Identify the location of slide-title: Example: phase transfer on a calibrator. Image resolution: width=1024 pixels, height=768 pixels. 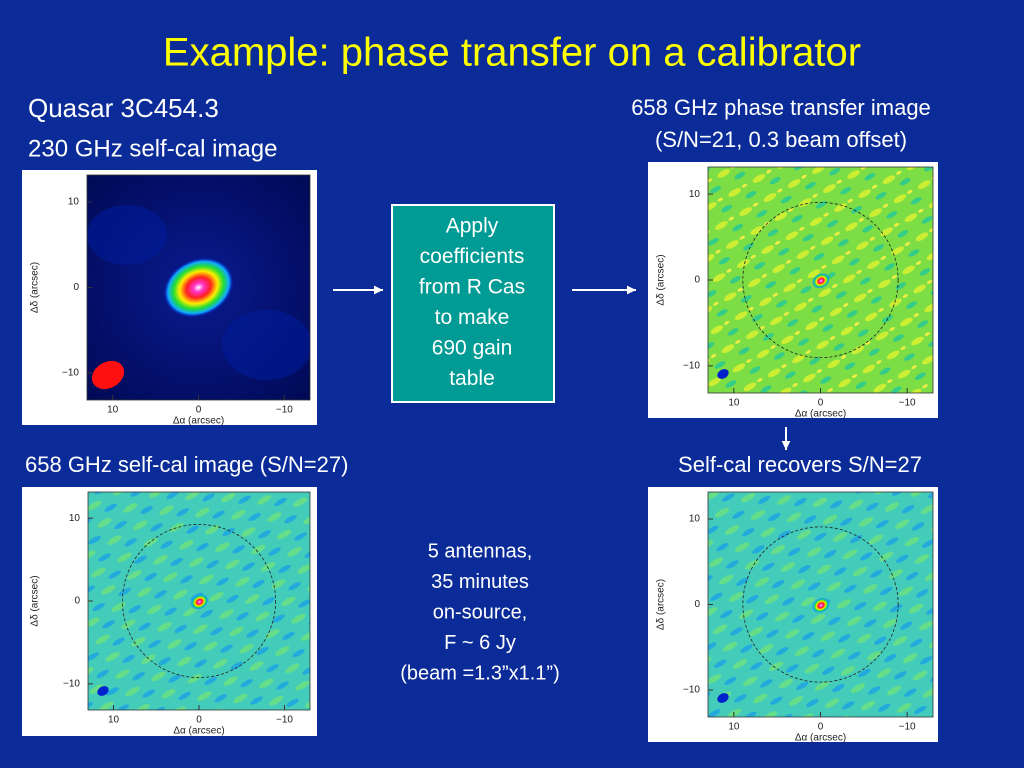
(512, 53).